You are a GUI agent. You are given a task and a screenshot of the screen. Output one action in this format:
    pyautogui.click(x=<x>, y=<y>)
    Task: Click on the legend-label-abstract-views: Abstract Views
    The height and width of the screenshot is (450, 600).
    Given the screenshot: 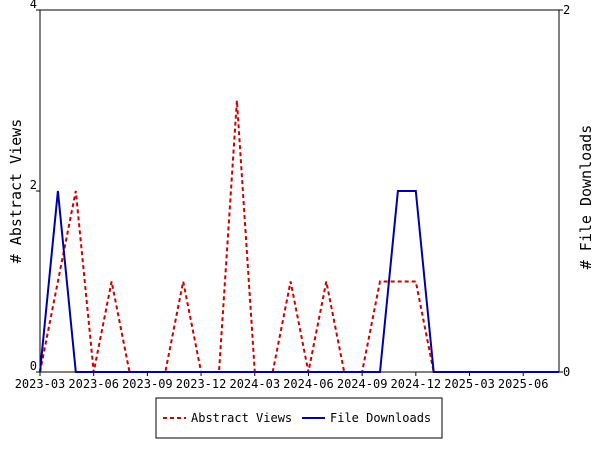 What is the action you would take?
    pyautogui.click(x=241, y=418)
    